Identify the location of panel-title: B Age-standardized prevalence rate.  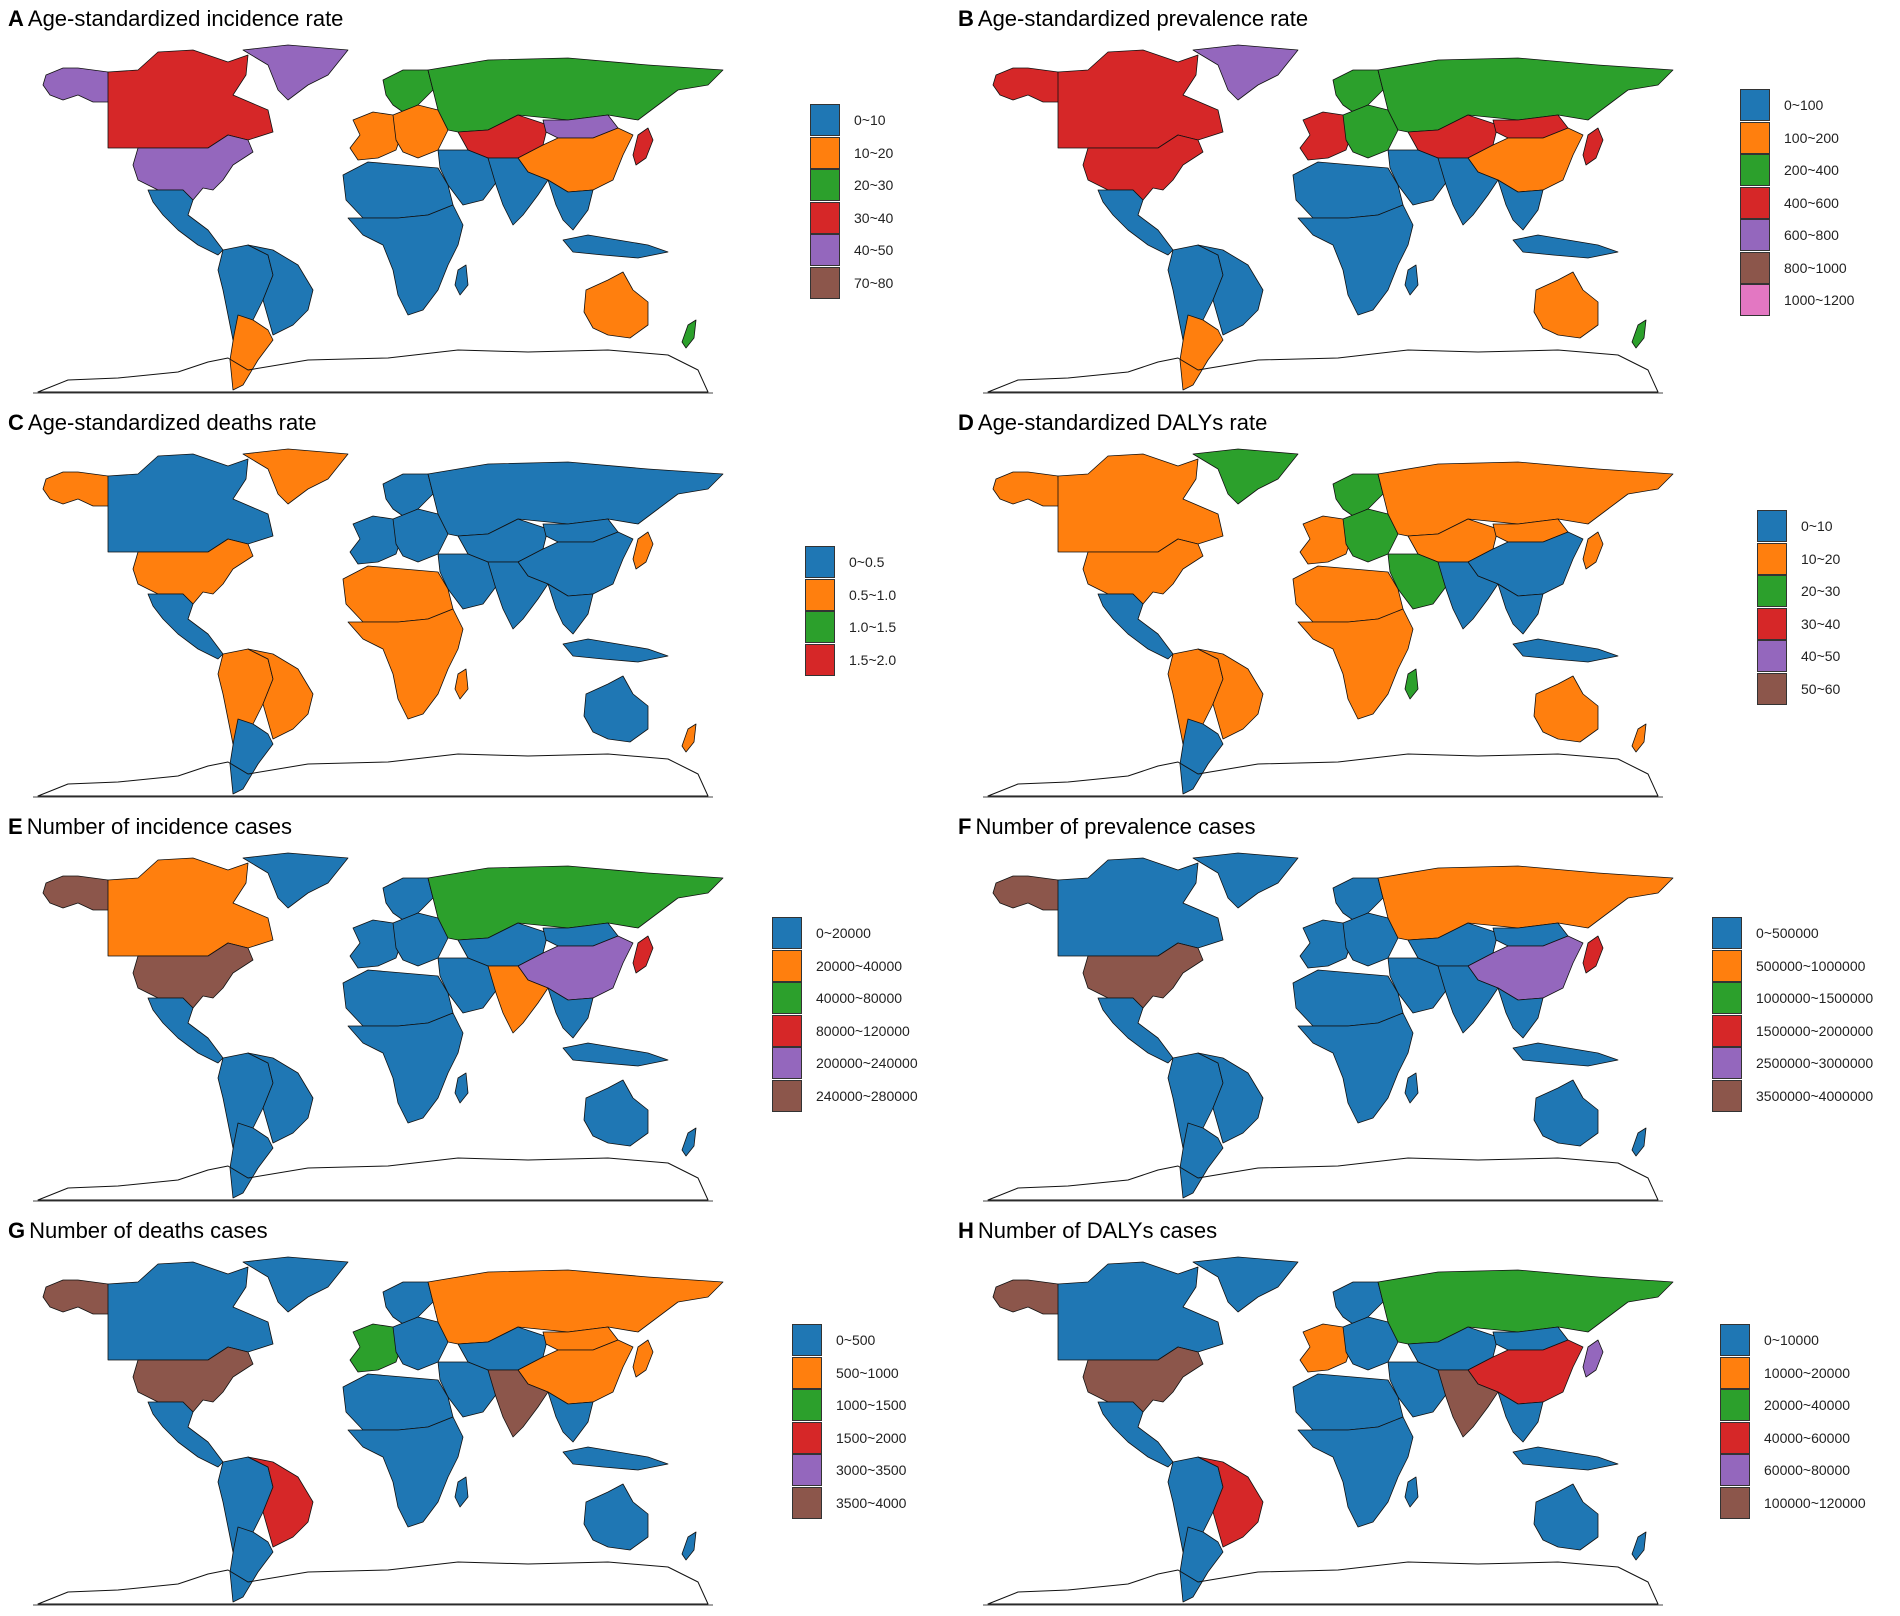
(1133, 19).